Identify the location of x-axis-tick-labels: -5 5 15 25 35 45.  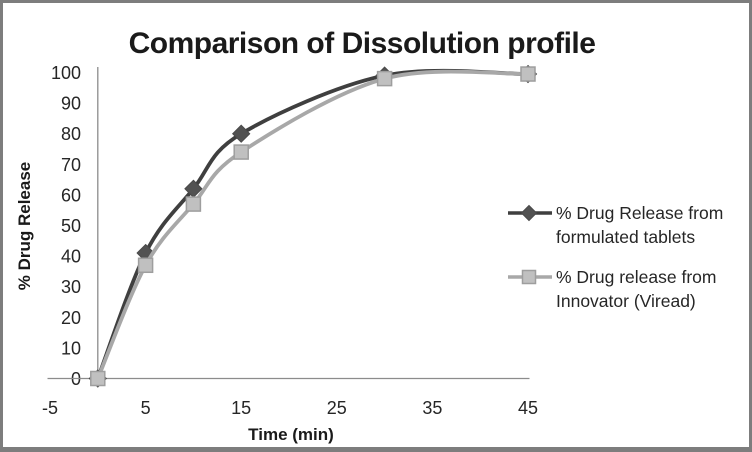
(290, 408).